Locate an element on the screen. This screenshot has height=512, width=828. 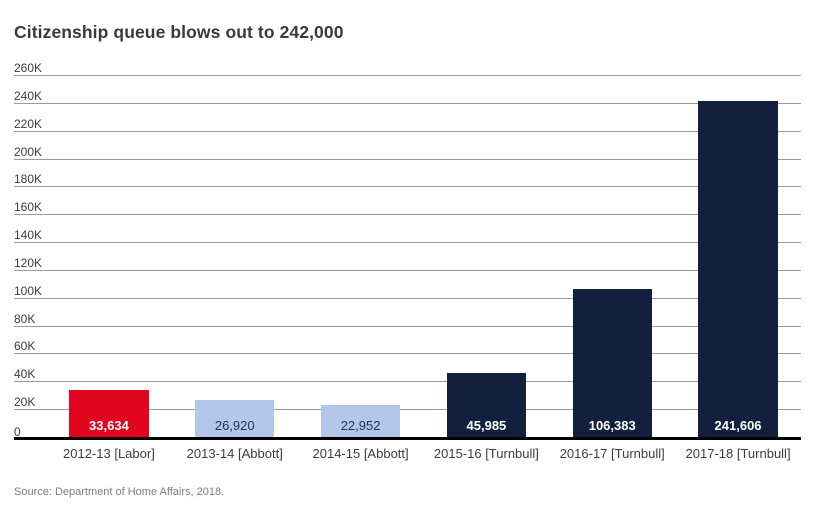
y-tick-label: 200K is located at coordinates (28, 151).